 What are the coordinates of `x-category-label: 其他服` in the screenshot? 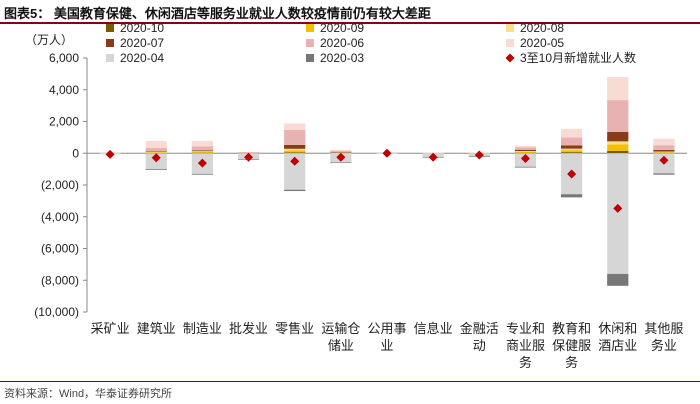 It's located at (663, 328).